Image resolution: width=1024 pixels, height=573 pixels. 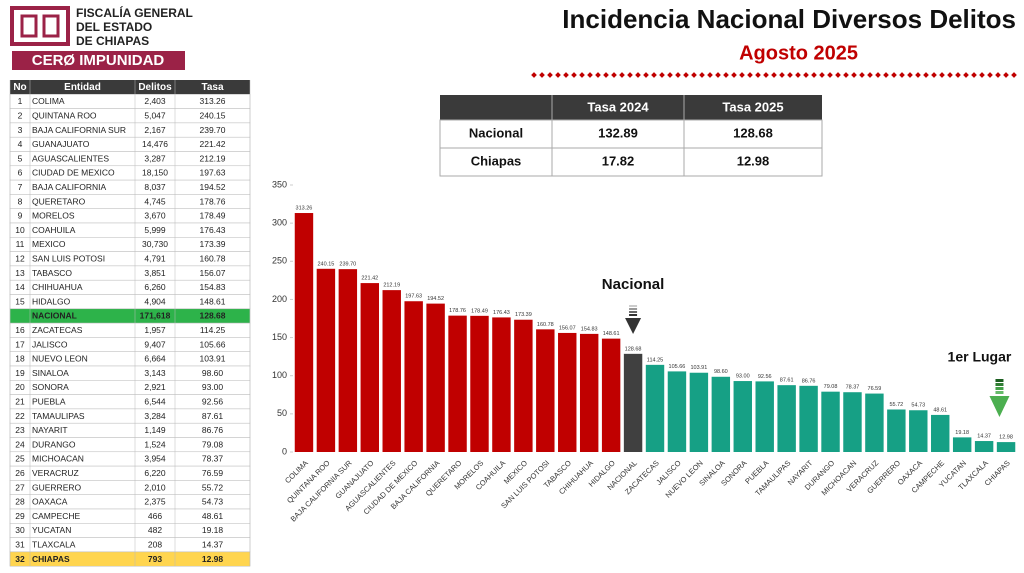 What do you see at coordinates (49, 244) in the screenshot?
I see `table-cell: MEXICO` at bounding box center [49, 244].